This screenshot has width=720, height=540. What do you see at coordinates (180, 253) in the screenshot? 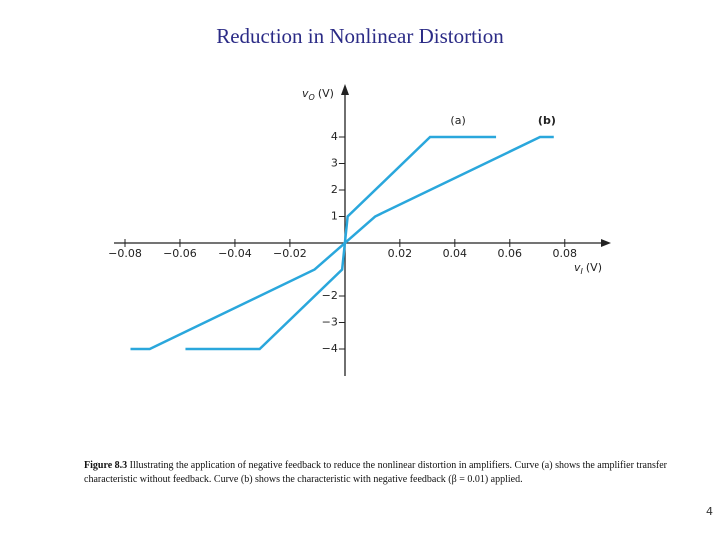
I see `x-tick-label: −0.06` at bounding box center [180, 253].